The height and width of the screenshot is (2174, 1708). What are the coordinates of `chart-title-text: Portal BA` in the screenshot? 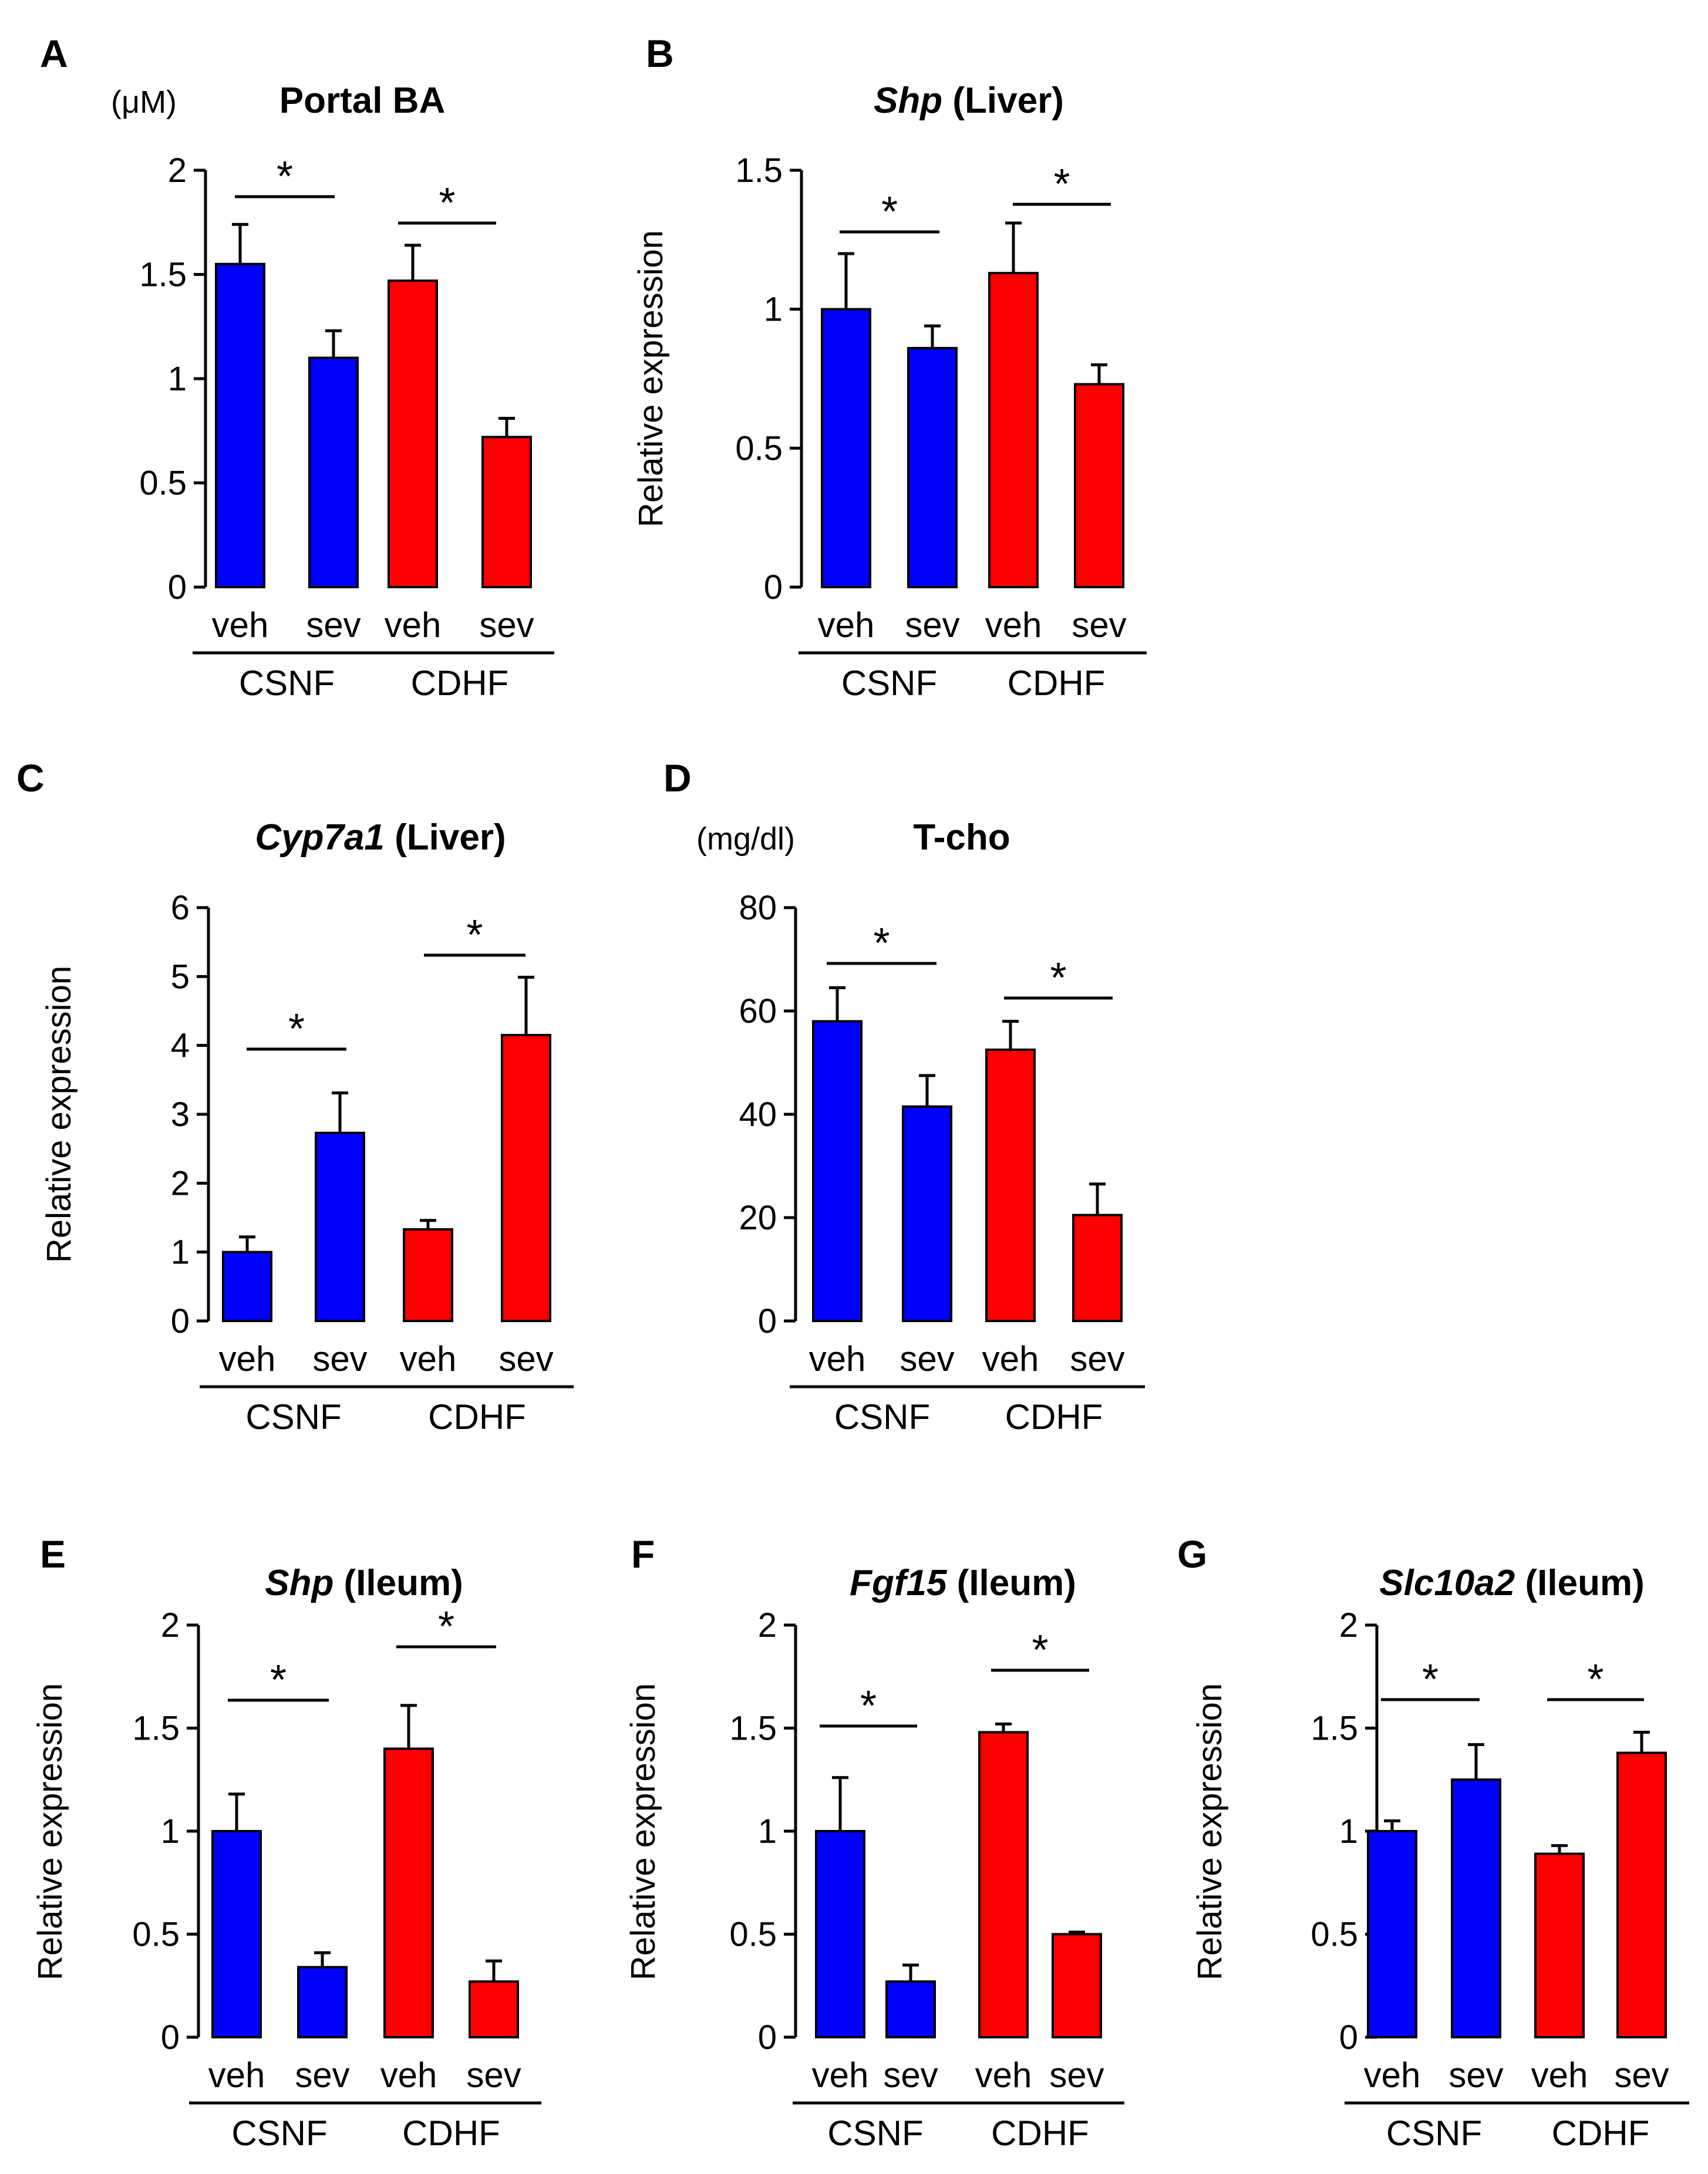 It's located at (362, 100).